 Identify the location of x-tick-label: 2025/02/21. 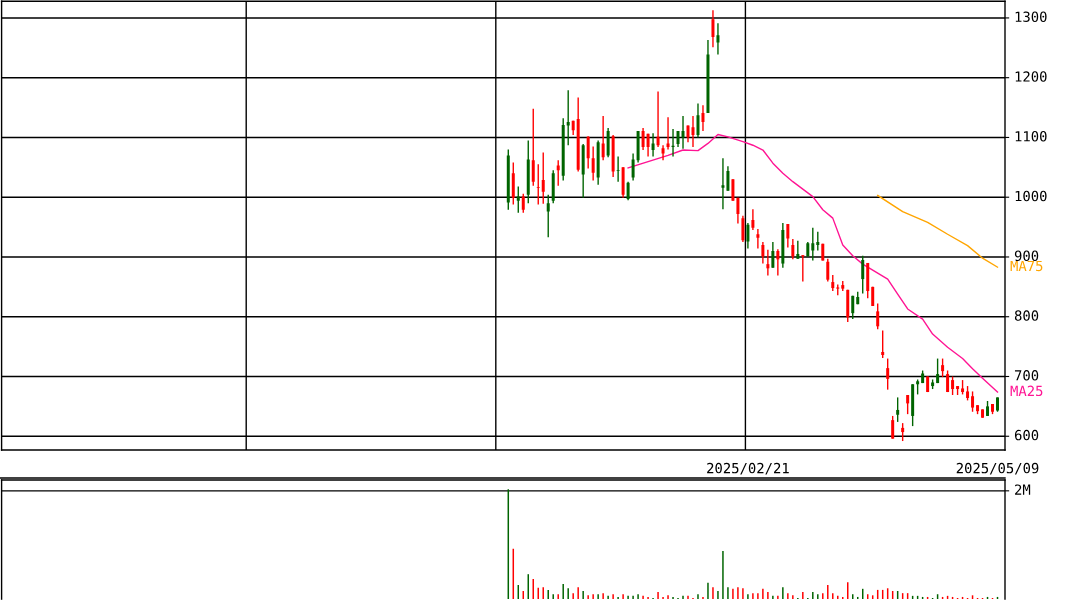
(748, 468).